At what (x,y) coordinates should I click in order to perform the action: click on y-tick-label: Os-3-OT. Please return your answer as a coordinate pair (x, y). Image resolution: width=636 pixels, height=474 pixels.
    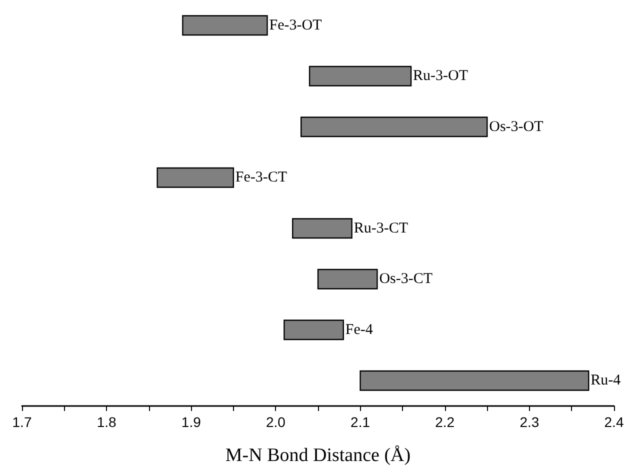
    Looking at the image, I should click on (516, 126).